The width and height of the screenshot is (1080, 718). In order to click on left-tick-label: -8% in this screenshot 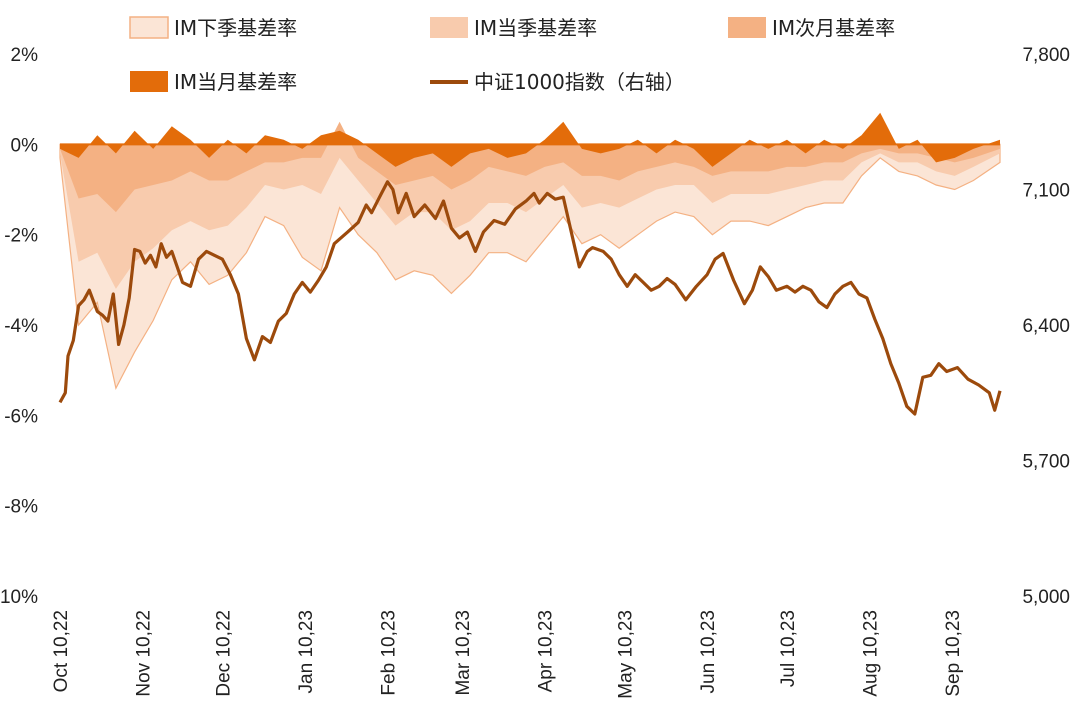, I will do `click(21, 507)`.